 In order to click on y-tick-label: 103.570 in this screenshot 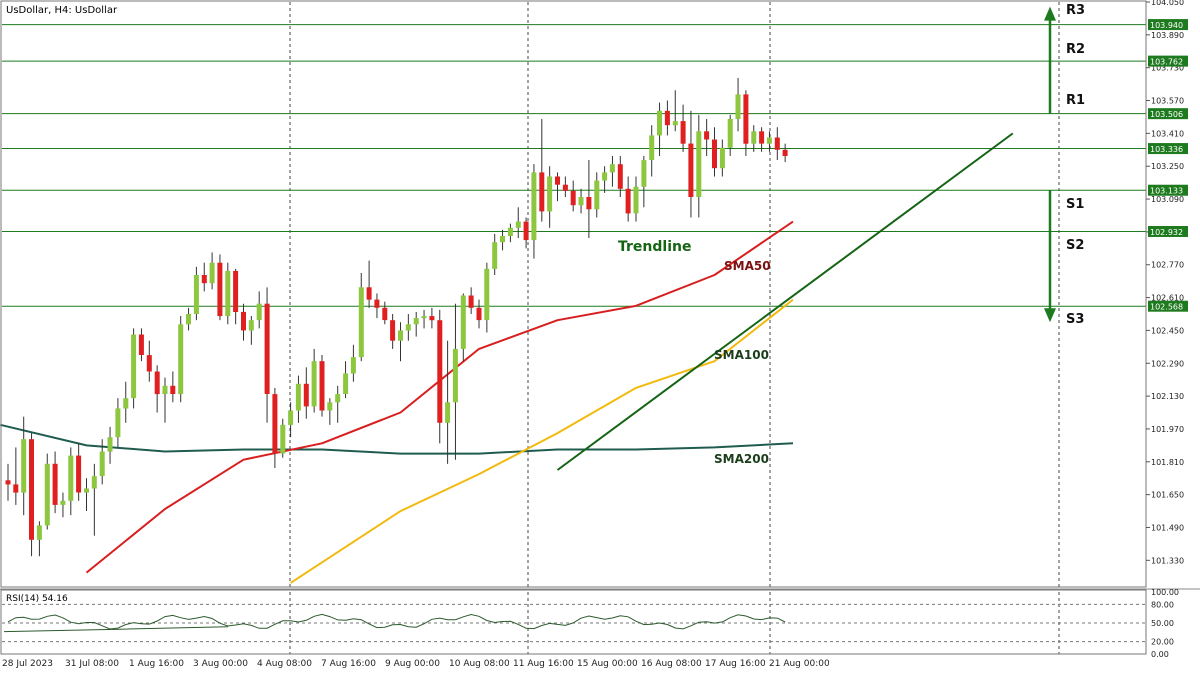, I will do `click(1167, 101)`.